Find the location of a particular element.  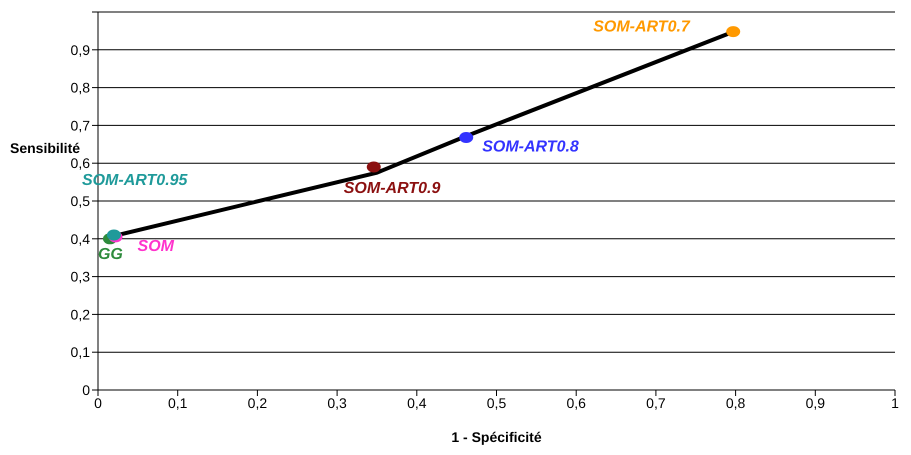

y-tick-label: 0,2 is located at coordinates (80, 314).